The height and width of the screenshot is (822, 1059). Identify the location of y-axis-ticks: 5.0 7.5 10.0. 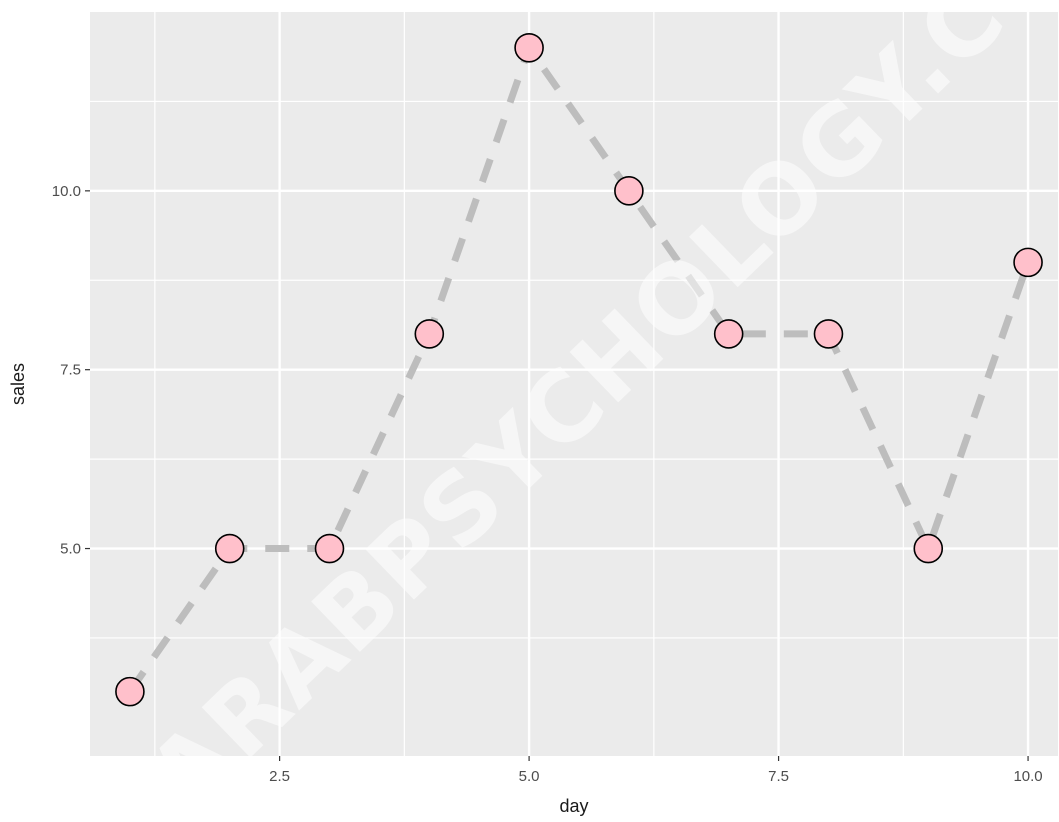
(71, 370).